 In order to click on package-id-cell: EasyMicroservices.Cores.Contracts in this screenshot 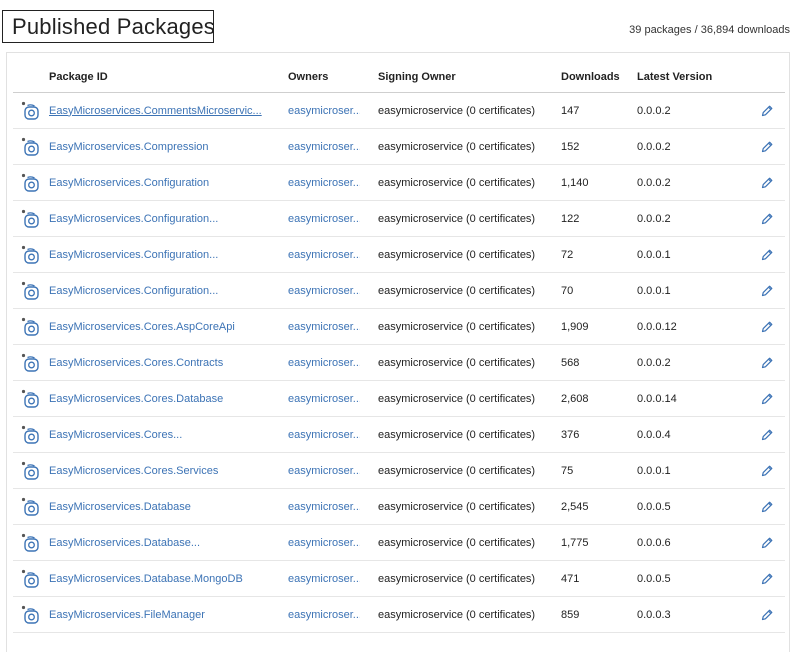, I will do `click(168, 362)`.